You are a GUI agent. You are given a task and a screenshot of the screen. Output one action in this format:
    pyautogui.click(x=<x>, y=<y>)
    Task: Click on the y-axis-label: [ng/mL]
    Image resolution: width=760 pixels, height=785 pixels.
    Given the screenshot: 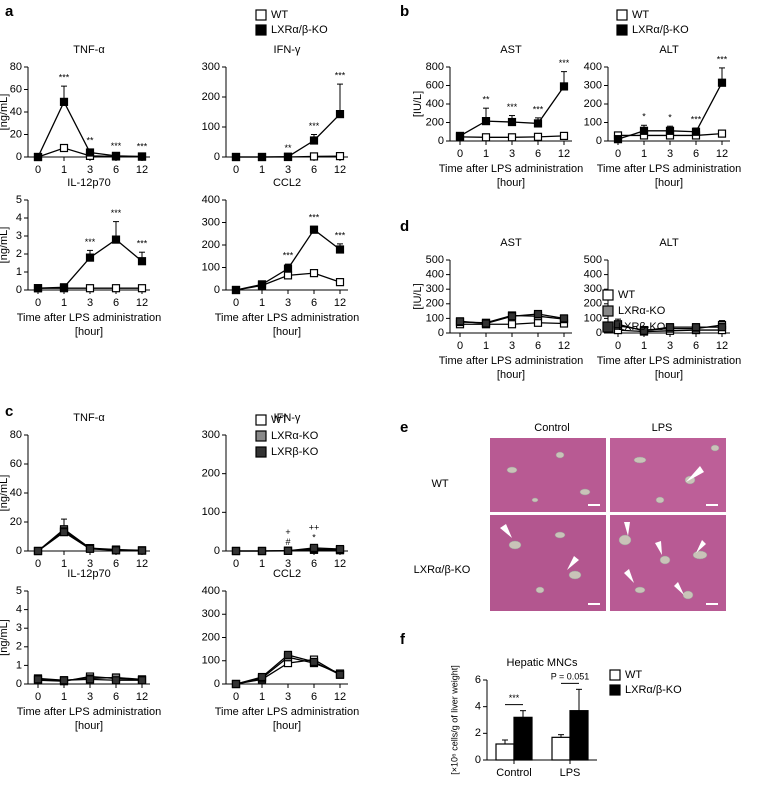 What is the action you would take?
    pyautogui.click(x=5, y=493)
    